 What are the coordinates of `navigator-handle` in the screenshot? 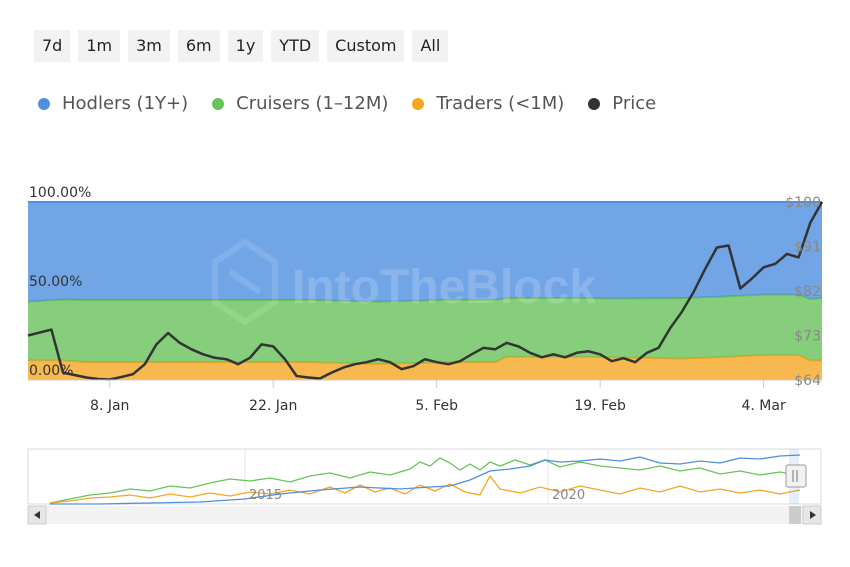 It's located at (796, 476).